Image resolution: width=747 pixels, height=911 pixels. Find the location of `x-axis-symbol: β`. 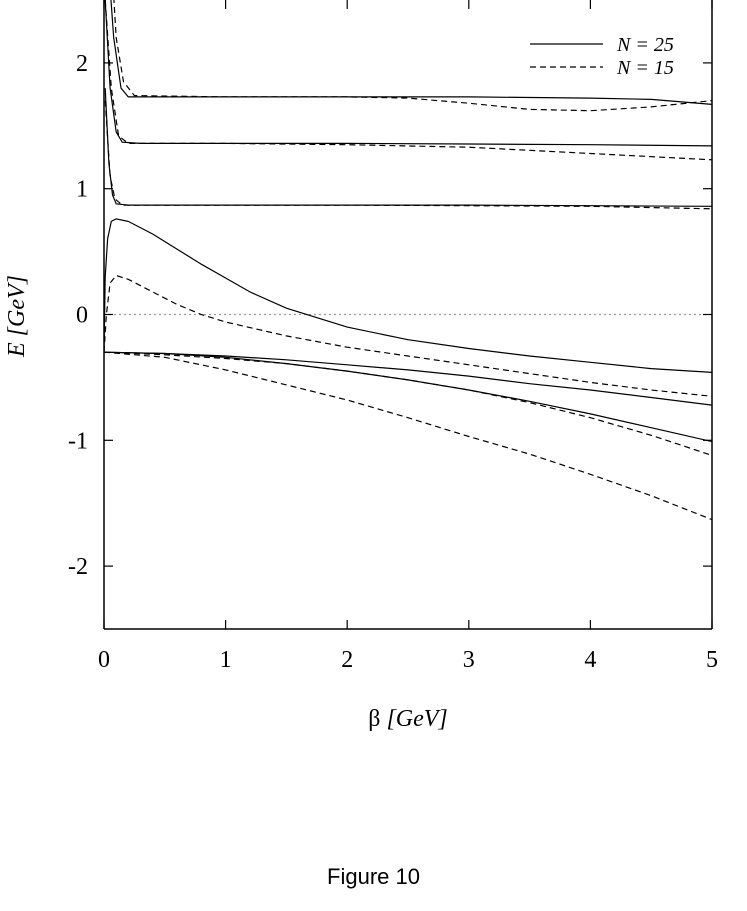

x-axis-symbol: β is located at coordinates (374, 719).